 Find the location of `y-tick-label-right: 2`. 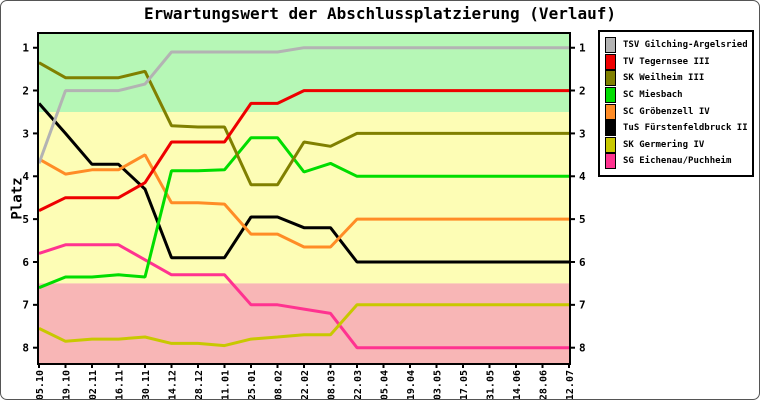

y-tick-label-right: 2 is located at coordinates (582, 90).